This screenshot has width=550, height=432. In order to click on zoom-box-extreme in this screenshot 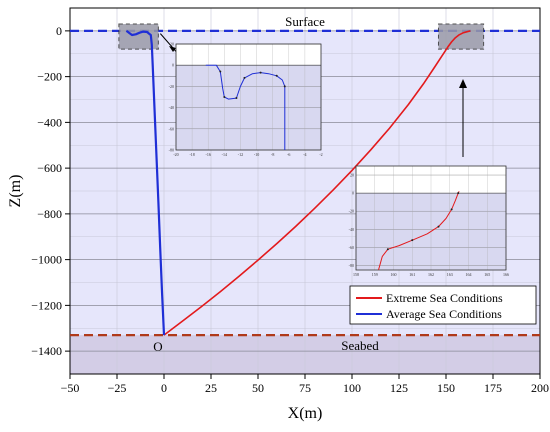, I will do `click(461, 36)`.